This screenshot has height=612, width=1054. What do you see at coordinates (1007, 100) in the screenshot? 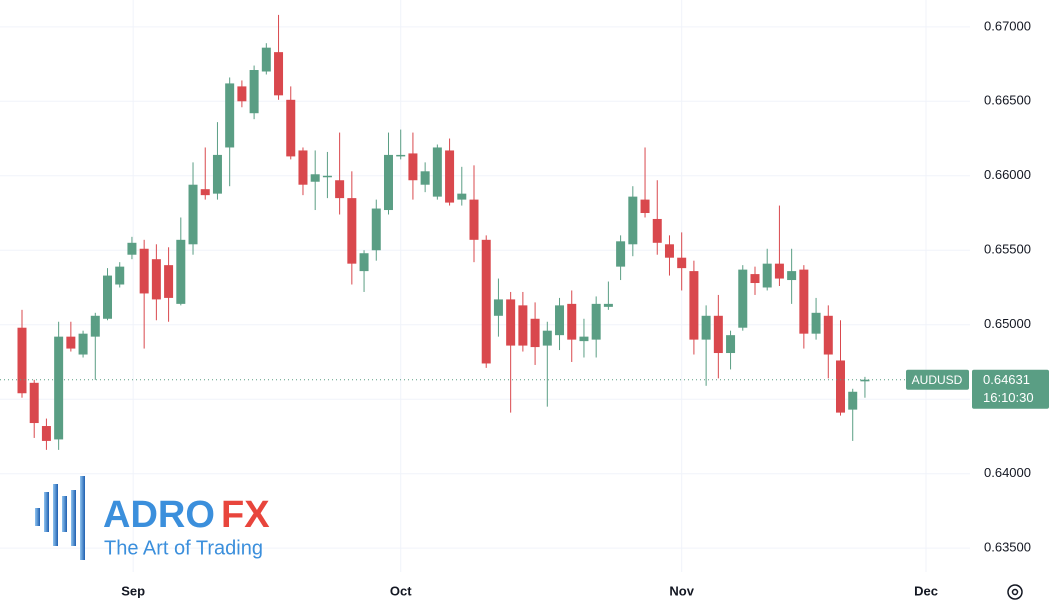
I see `y-tick-label: 0.66500` at bounding box center [1007, 100].